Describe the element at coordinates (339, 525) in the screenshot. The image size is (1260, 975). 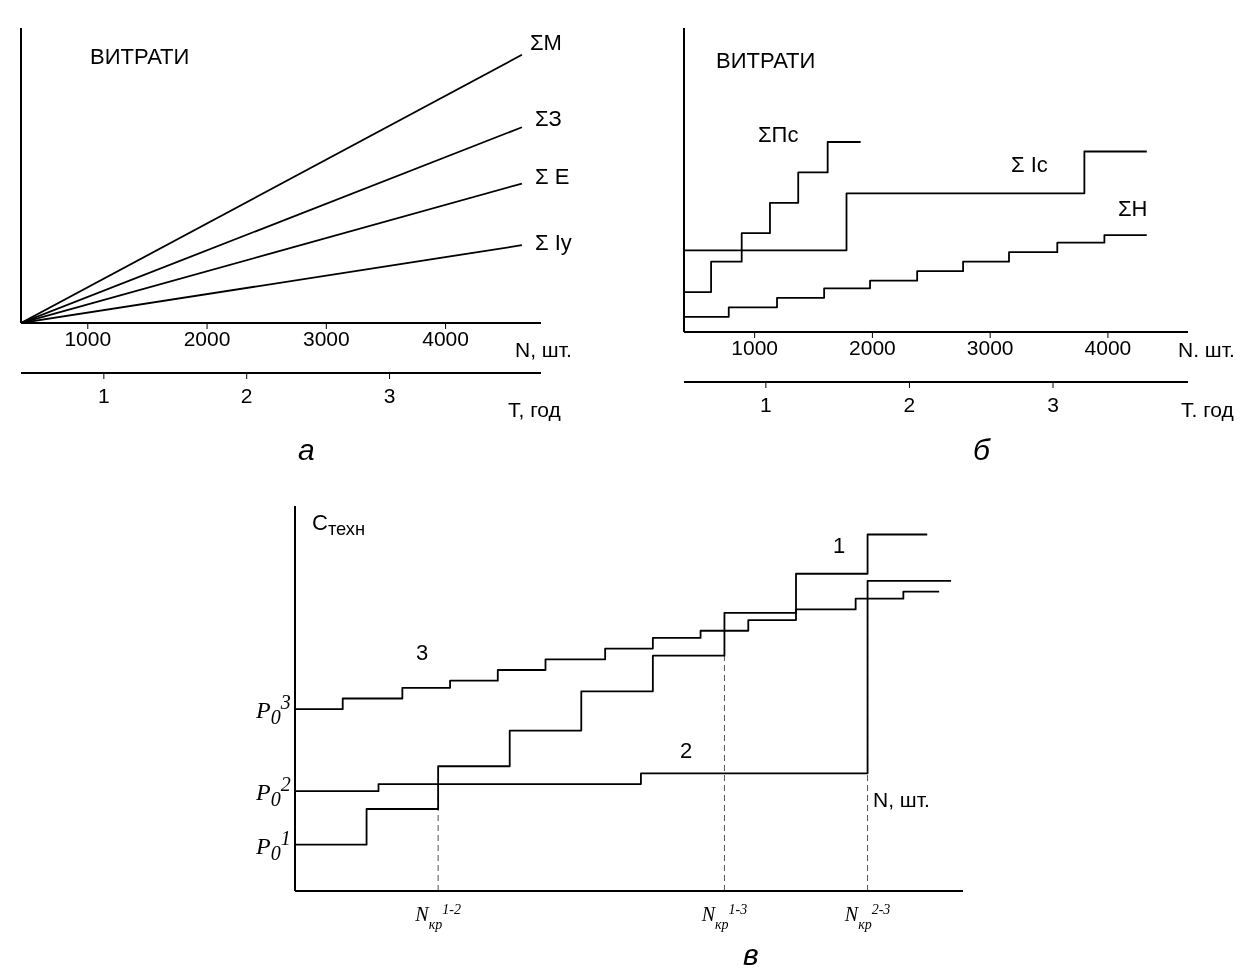
I see `y-axis-title: C$_{техн}$` at that location.